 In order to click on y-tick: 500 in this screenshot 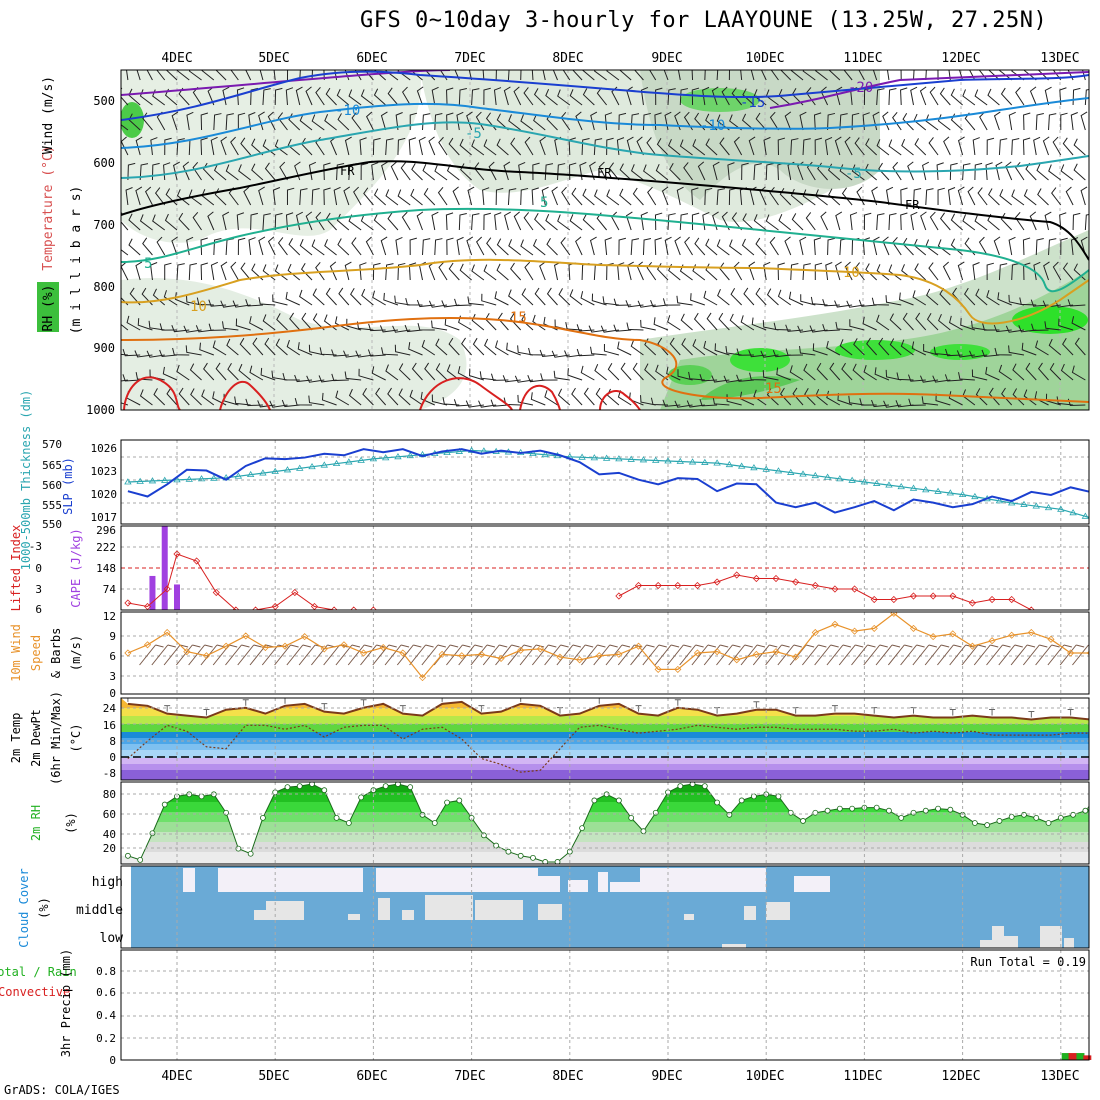, I will do `click(104, 101)`.